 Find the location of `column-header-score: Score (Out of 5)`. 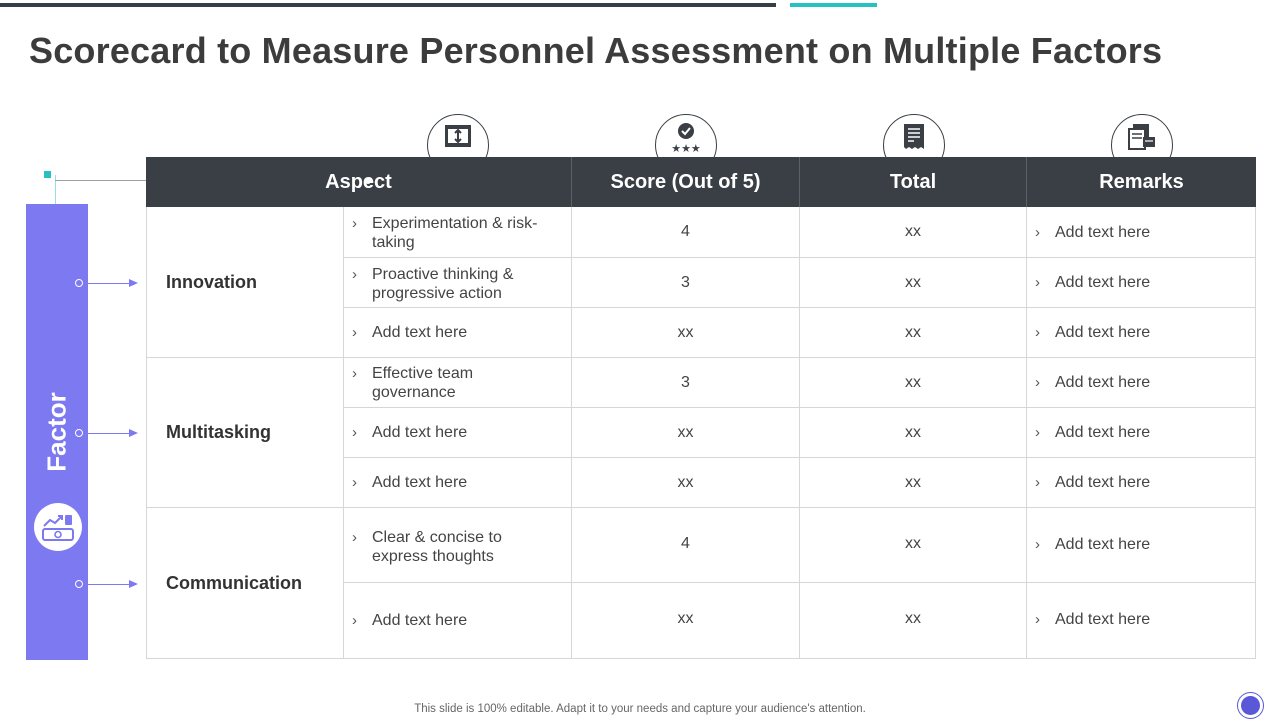

column-header-score: Score (Out of 5) is located at coordinates (686, 182).